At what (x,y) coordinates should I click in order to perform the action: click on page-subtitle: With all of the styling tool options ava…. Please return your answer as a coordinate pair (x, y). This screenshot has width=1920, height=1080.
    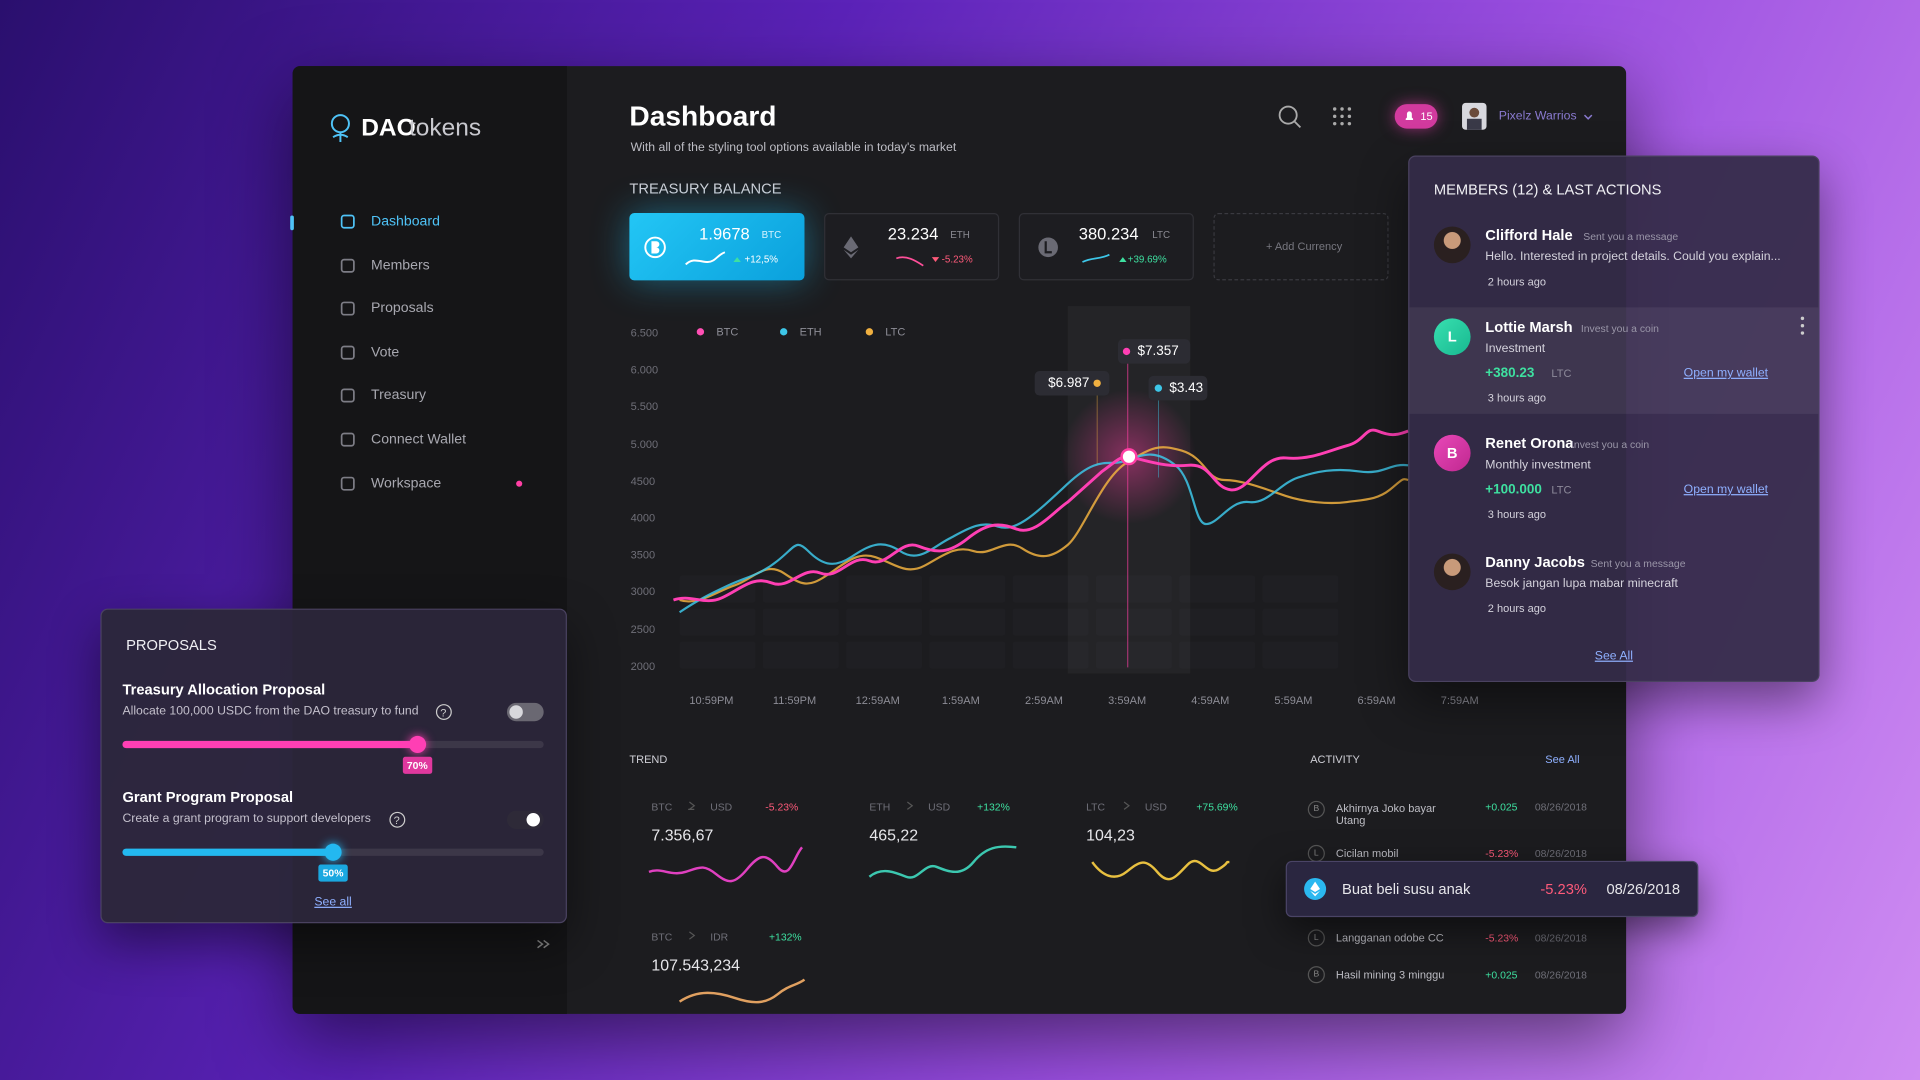
    Looking at the image, I should click on (793, 148).